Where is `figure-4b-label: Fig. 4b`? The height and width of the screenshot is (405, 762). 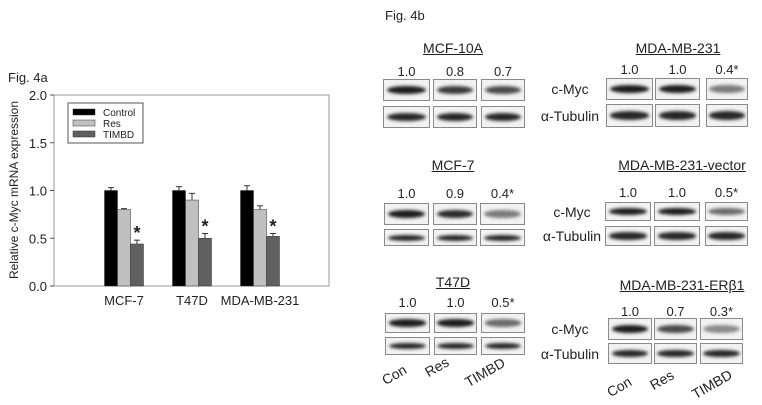 figure-4b-label: Fig. 4b is located at coordinates (405, 15).